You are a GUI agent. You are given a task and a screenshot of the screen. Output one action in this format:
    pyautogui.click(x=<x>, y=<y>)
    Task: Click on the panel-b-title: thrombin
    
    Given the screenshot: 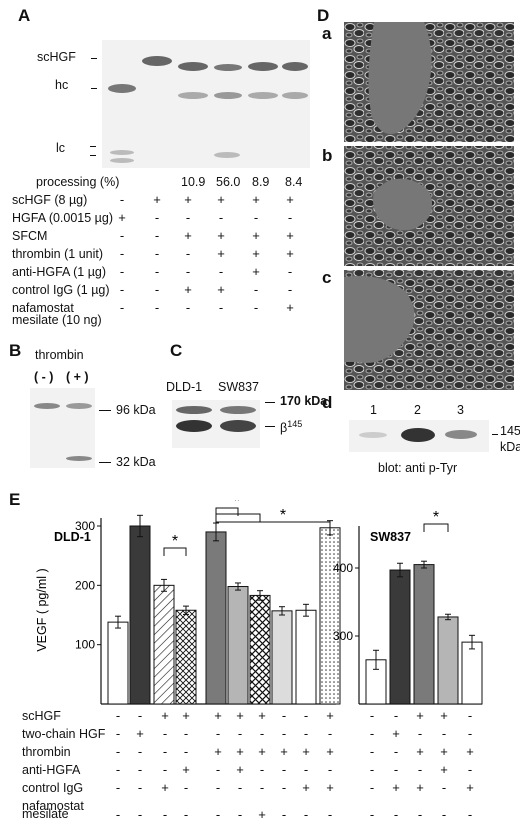 What is the action you would take?
    pyautogui.click(x=59, y=355)
    